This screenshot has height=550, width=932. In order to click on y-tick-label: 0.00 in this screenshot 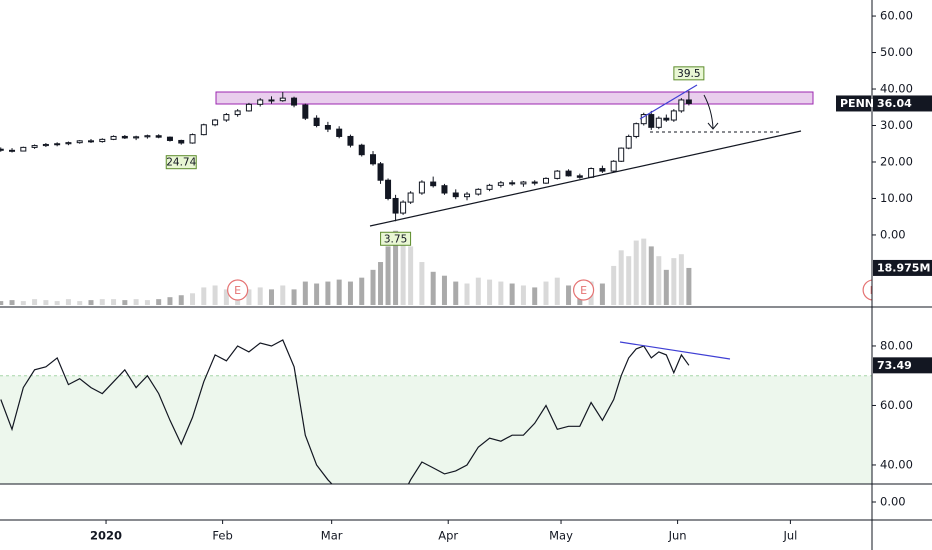, I will do `click(893, 234)`.